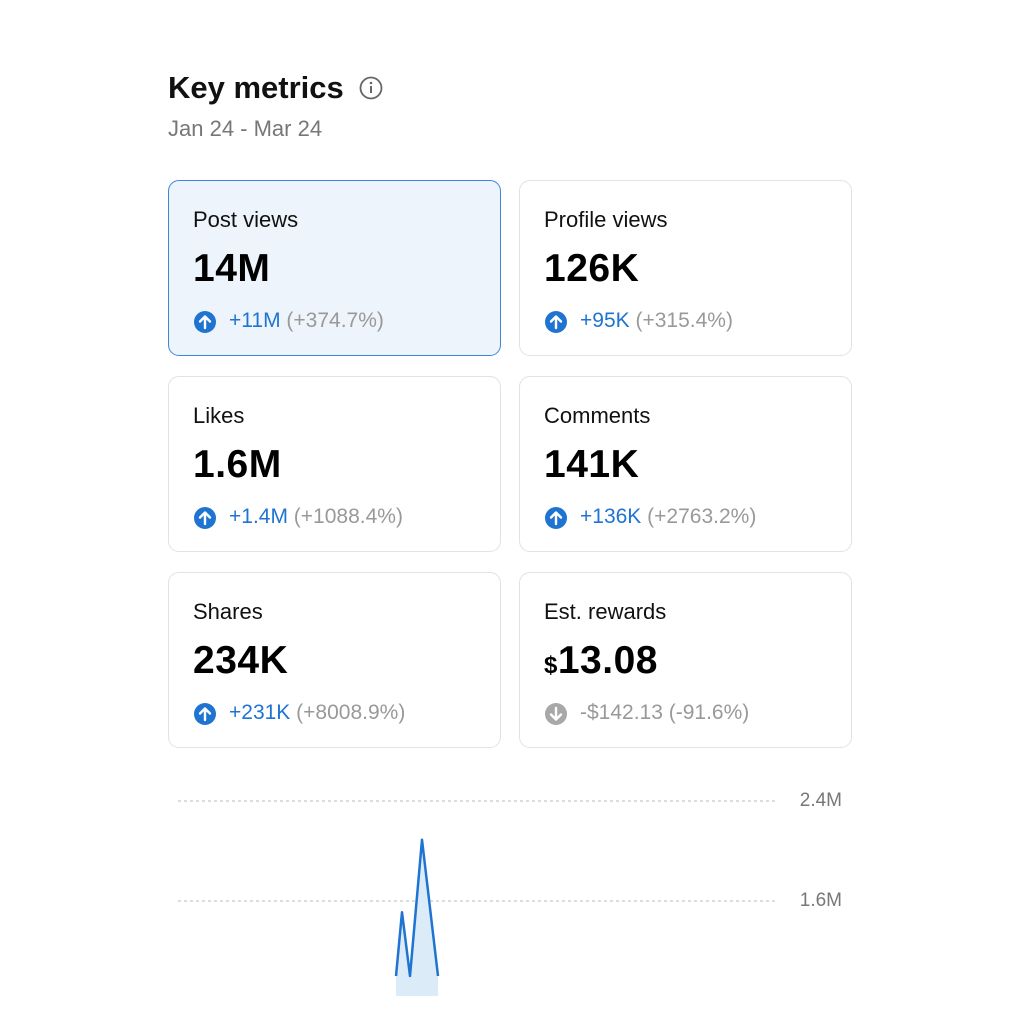 This screenshot has width=1024, height=1024. I want to click on metric-label: Comments, so click(597, 415).